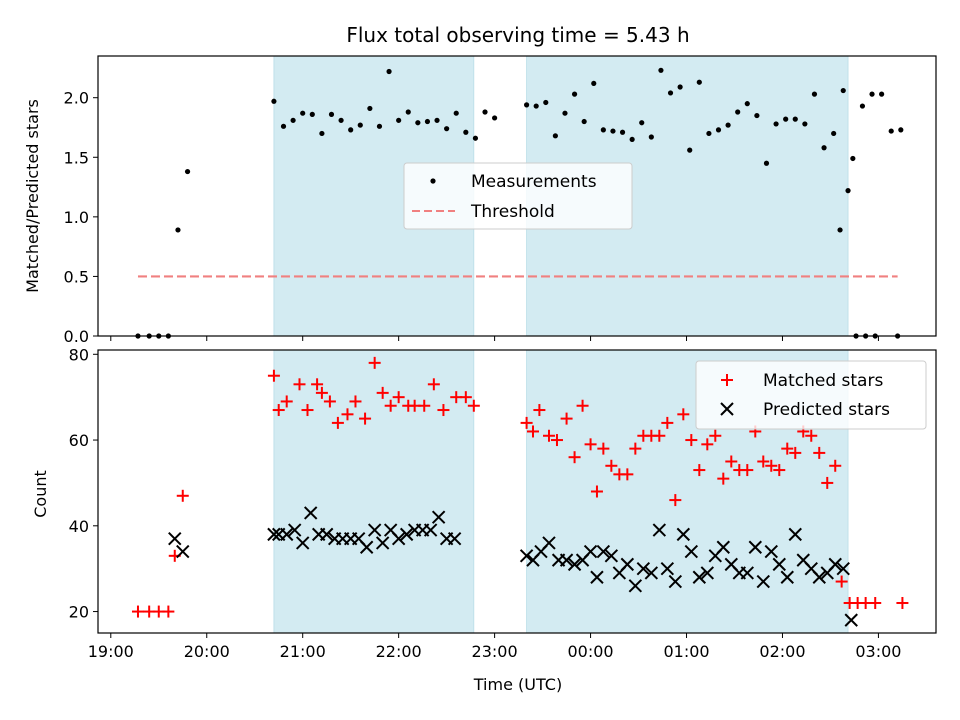 The image size is (960, 720). I want to click on y-tick-label: 80, so click(79, 354).